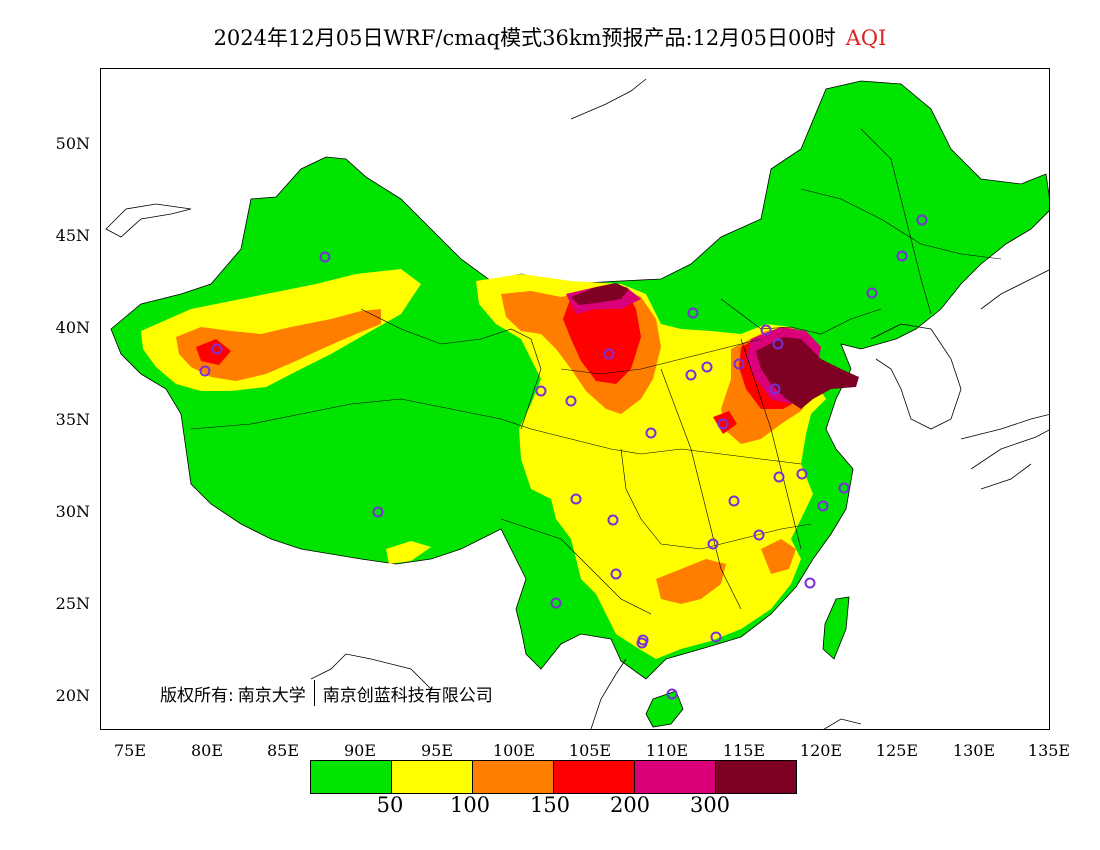 The image size is (1100, 850). What do you see at coordinates (437, 750) in the screenshot?
I see `lon-label: 95E` at bounding box center [437, 750].